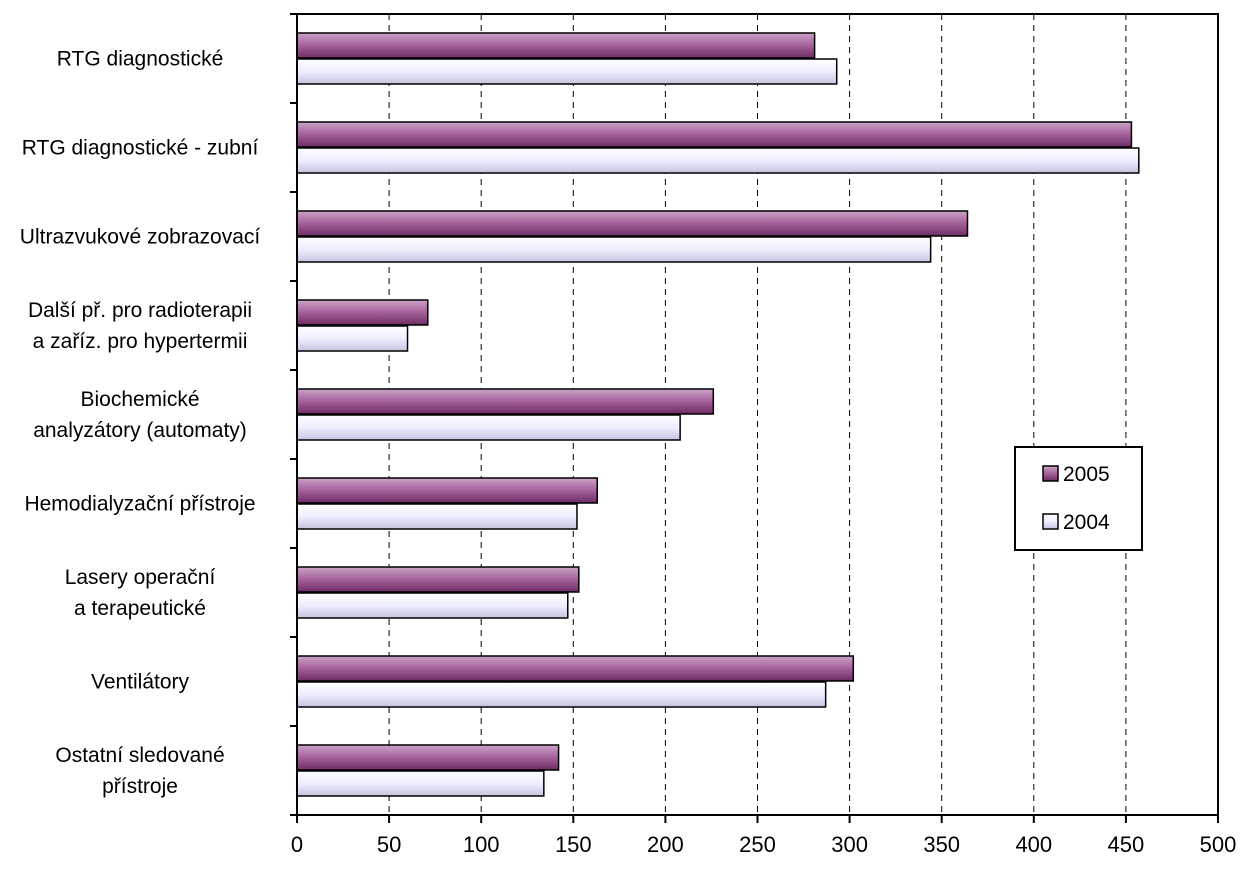  What do you see at coordinates (941, 844) in the screenshot?
I see `x-tick-label: 350` at bounding box center [941, 844].